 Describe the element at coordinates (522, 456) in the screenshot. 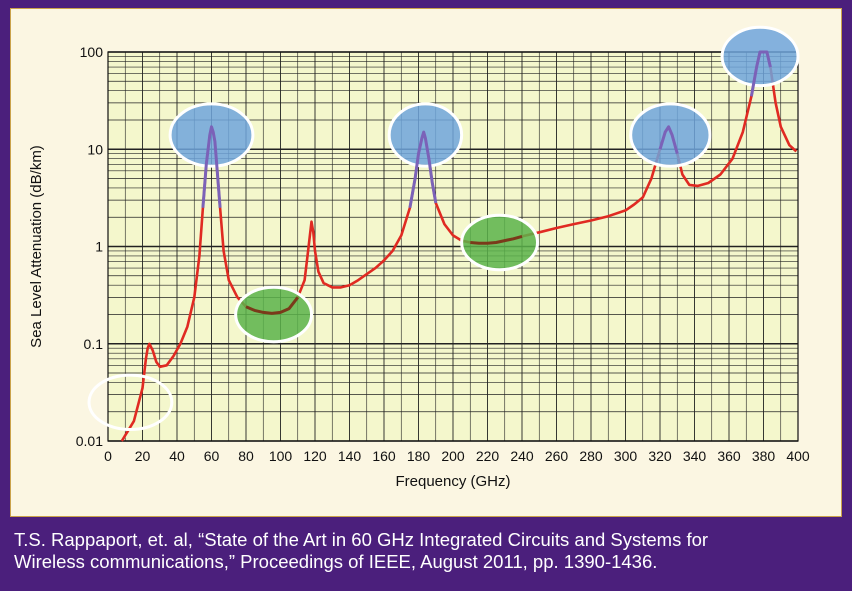

I see `x-tick-label: 240` at that location.